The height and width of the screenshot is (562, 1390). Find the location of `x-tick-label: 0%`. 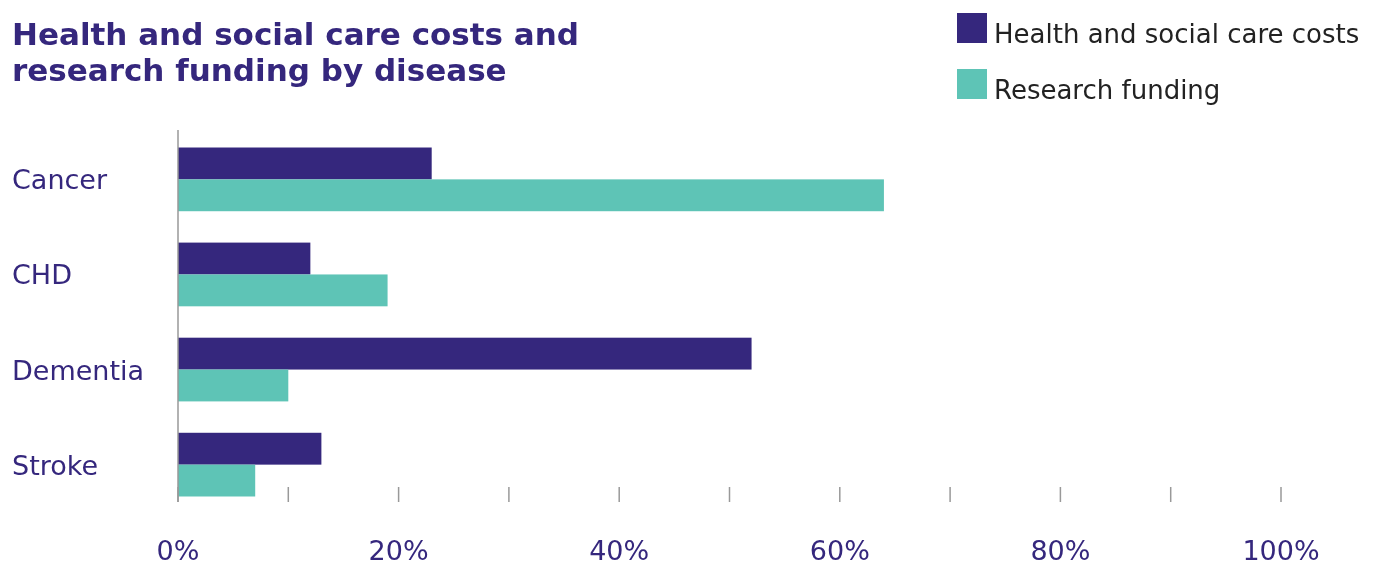

x-tick-label: 0% is located at coordinates (178, 548).